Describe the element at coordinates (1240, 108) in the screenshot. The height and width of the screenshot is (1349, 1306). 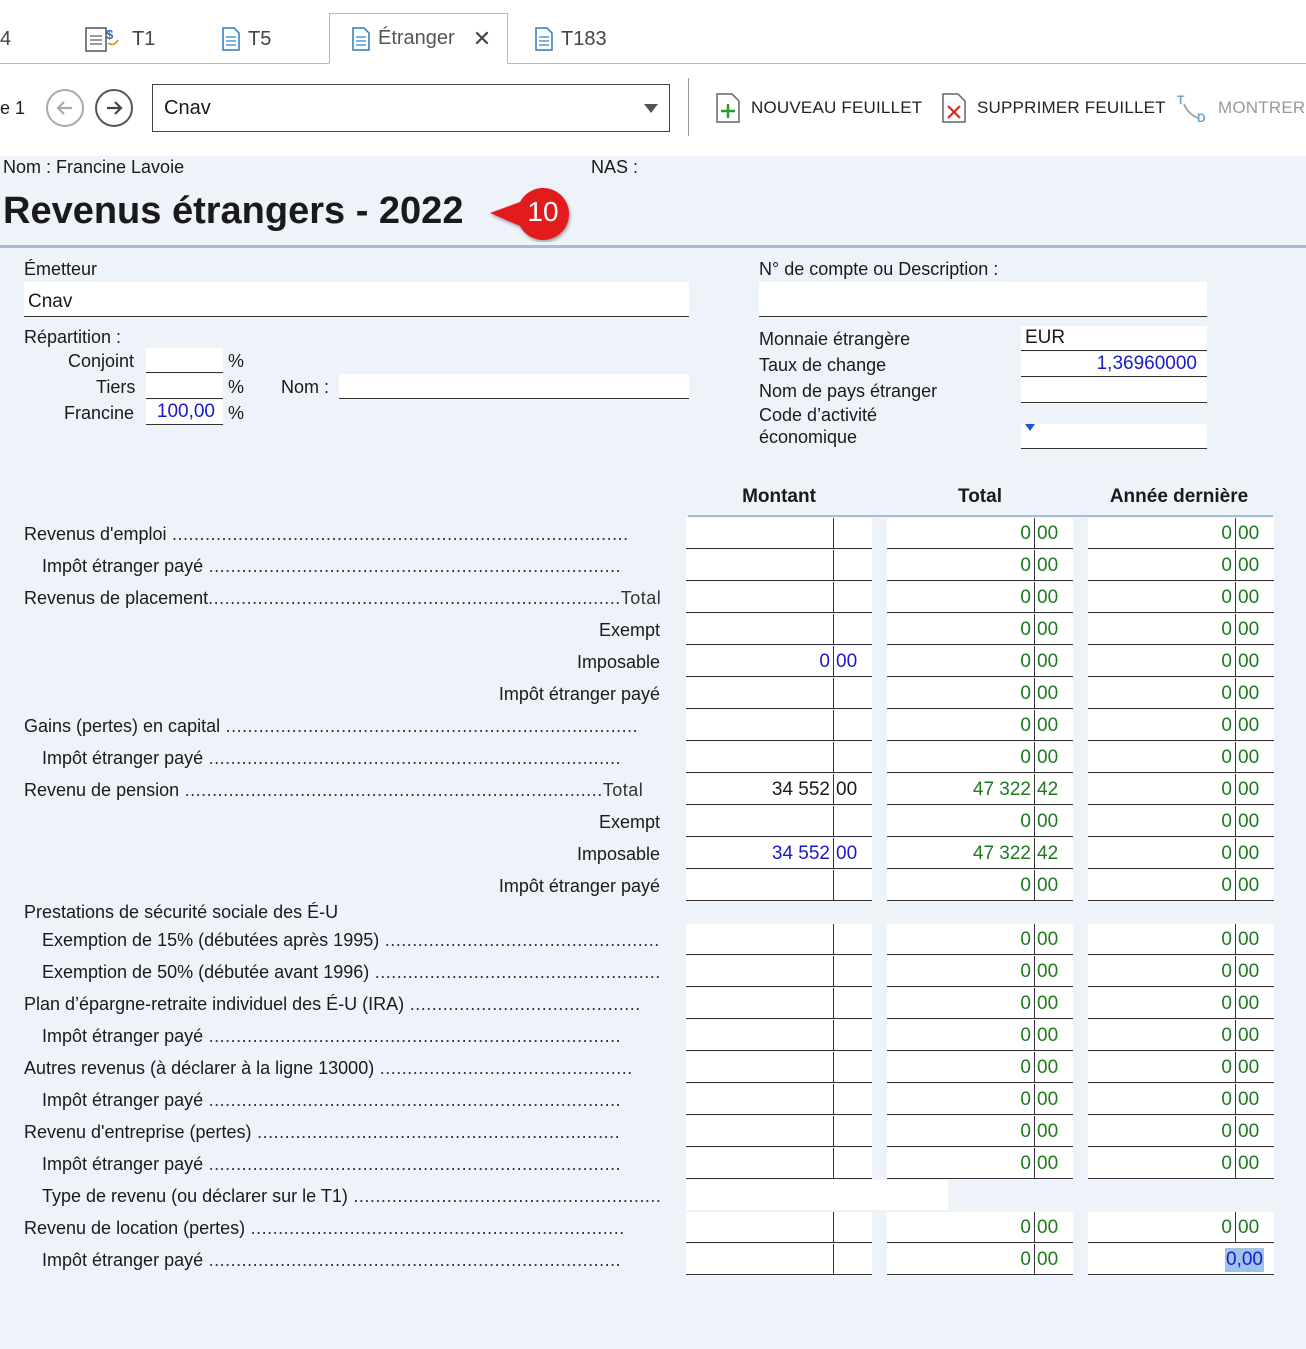
I see `show-button: T D MONTRER` at that location.